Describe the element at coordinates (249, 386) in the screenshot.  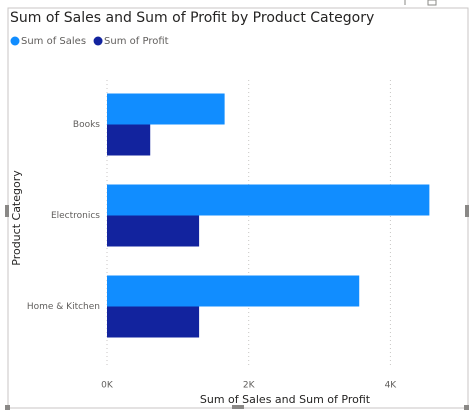
I see `x-tick-label: 2K` at that location.